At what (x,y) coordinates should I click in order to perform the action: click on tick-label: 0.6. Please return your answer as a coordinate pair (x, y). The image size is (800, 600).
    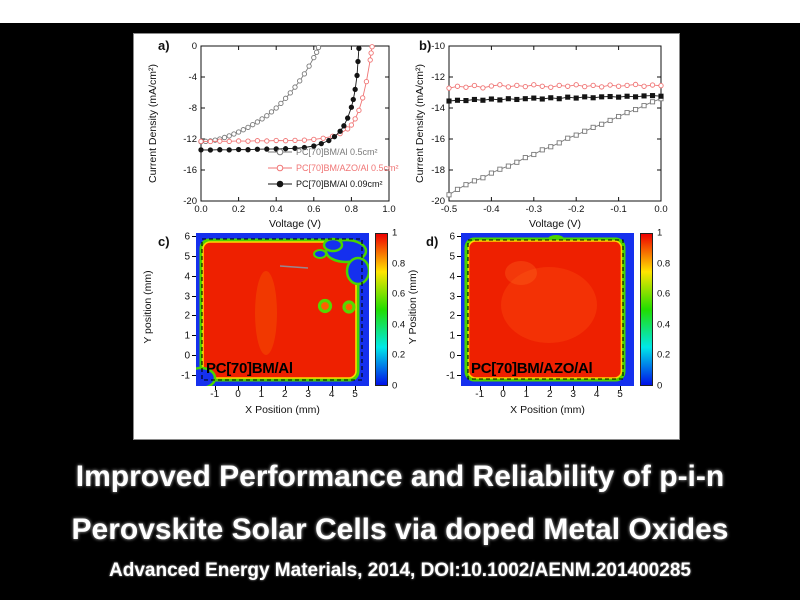
    Looking at the image, I should click on (399, 294).